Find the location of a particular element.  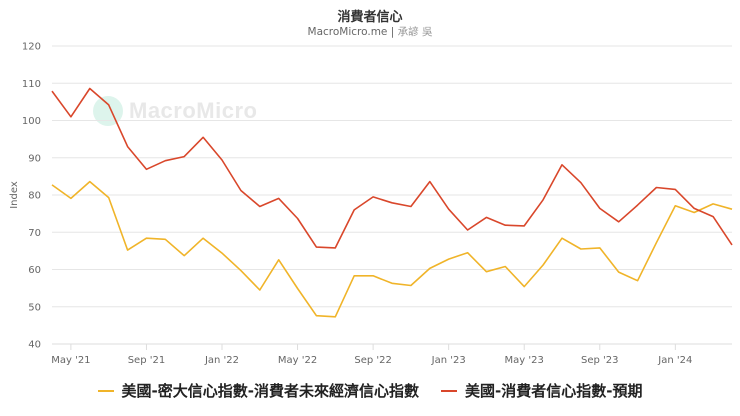

y-tick-label: 40 is located at coordinates (34, 345).